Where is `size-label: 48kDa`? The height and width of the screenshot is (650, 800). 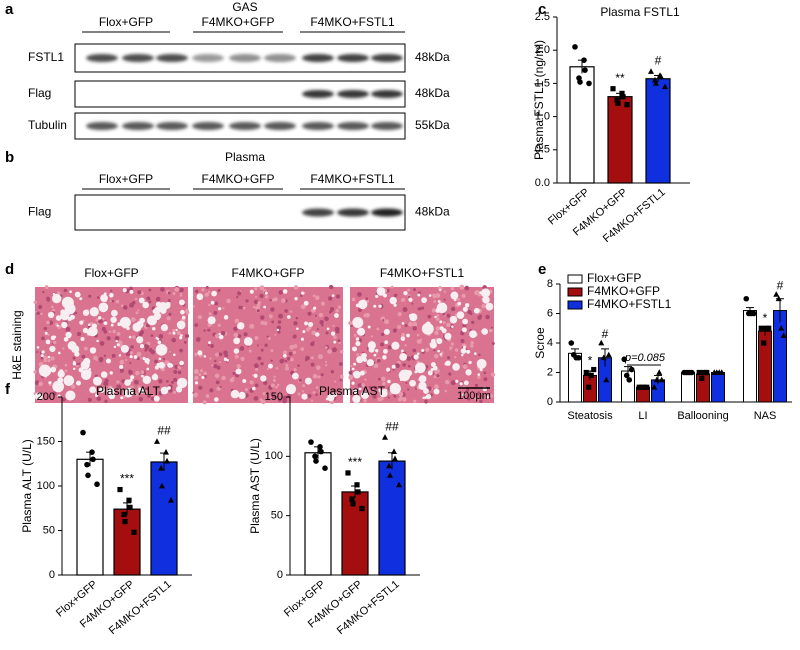 size-label: 48kDa is located at coordinates (432, 57).